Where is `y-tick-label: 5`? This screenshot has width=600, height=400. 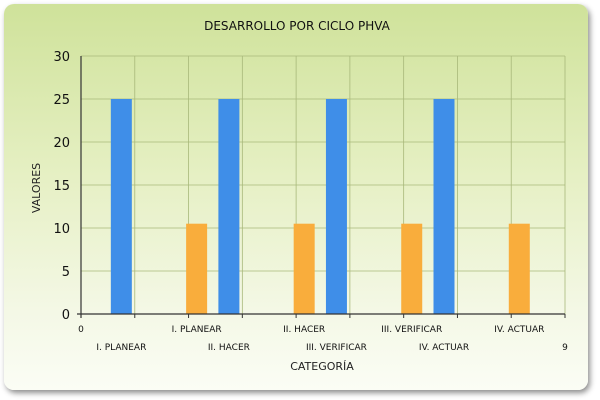 y-tick-label: 5 is located at coordinates (66, 272).